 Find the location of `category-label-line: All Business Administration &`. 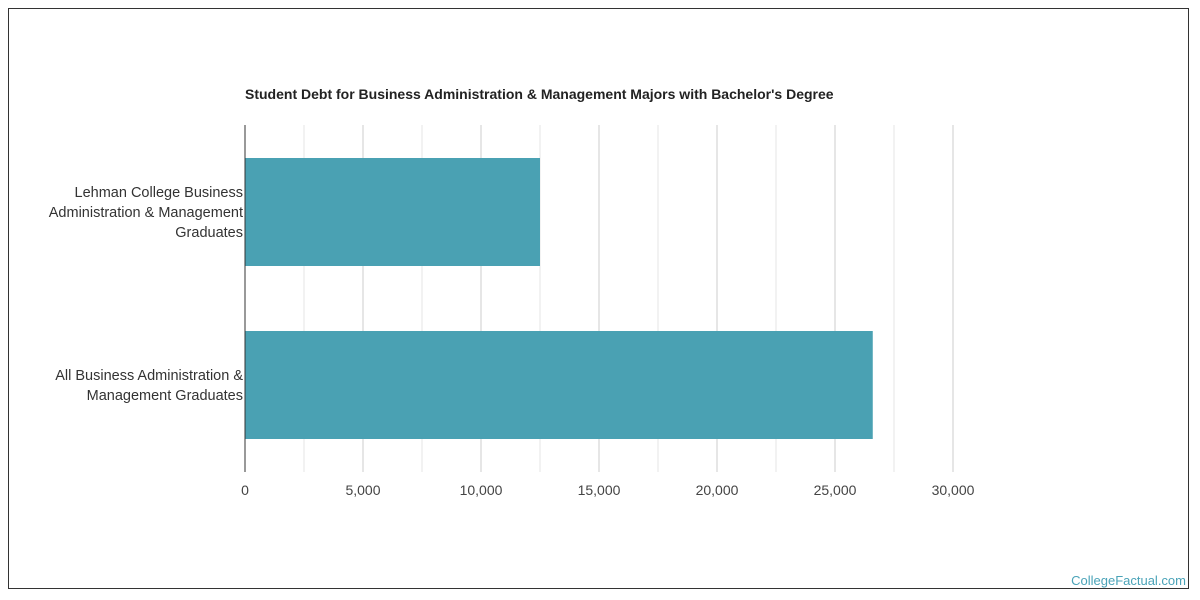

category-label-line: All Business Administration & is located at coordinates (149, 376).